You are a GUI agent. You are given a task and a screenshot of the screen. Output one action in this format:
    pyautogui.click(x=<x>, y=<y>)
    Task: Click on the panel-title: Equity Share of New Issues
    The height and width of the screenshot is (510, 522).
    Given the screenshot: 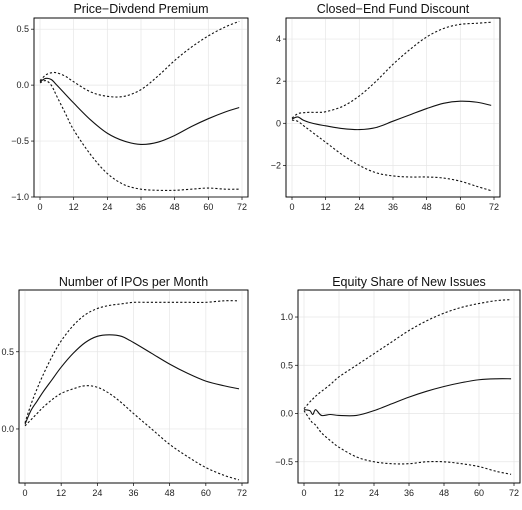 What is the action you would take?
    pyautogui.click(x=409, y=282)
    